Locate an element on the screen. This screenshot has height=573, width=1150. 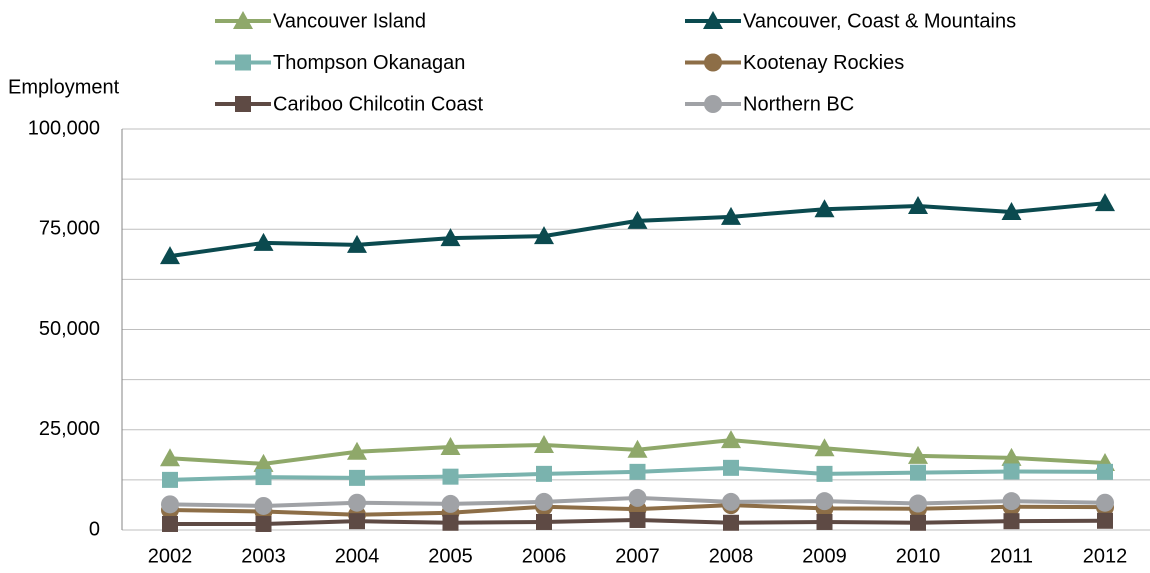
legend-label: Northern BC is located at coordinates (798, 104).